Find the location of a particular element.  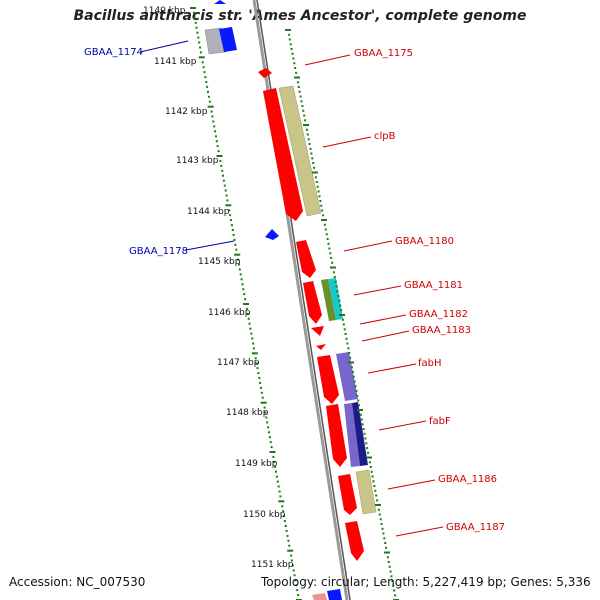

ruler-label-1142: 1142 kbp is located at coordinates (186, 112).